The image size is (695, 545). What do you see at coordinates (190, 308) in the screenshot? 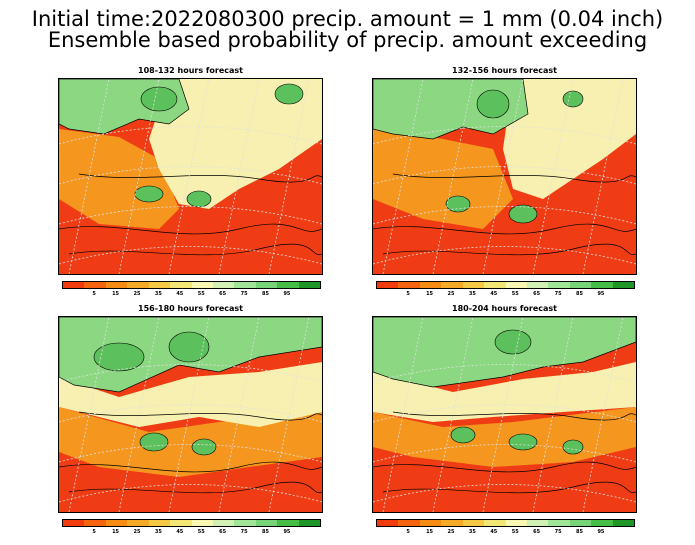
I see `panel-title: 156-180 hours forecast` at bounding box center [190, 308].